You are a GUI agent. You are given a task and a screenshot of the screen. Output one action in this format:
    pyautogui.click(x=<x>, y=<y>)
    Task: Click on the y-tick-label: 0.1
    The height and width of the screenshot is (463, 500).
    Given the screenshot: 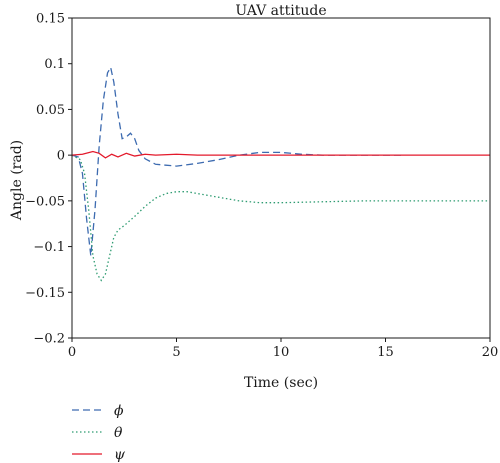 What is the action you would take?
    pyautogui.click(x=54, y=64)
    